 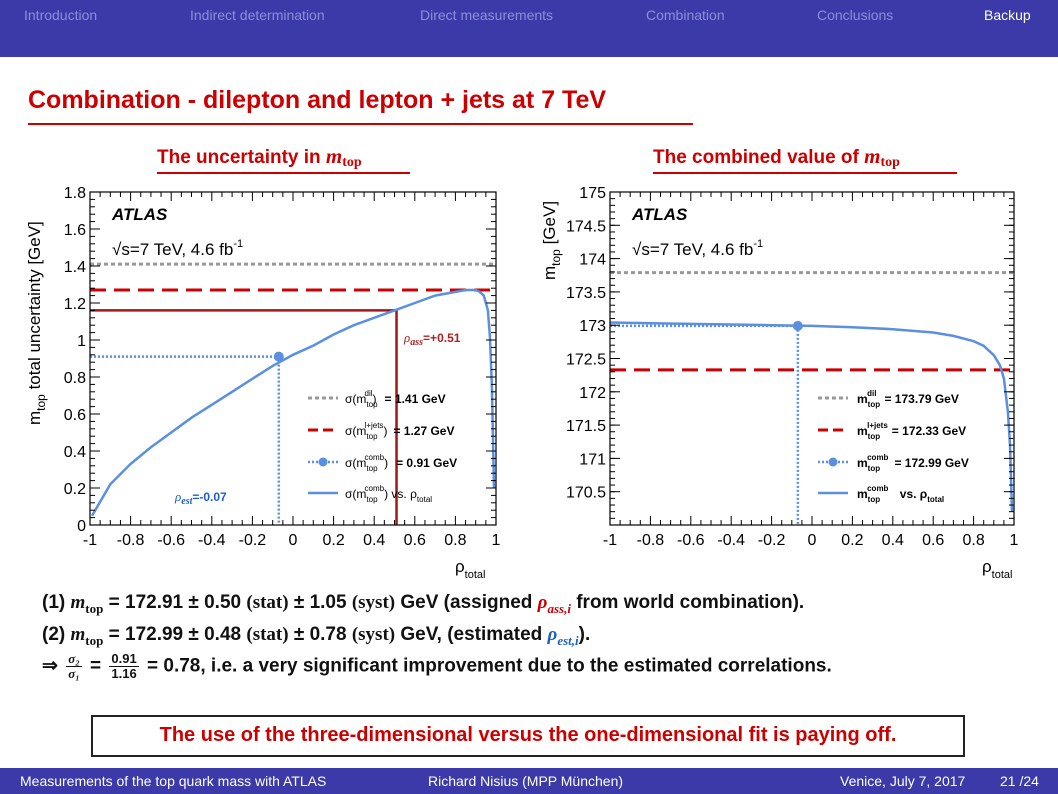 What do you see at coordinates (526, 781) in the screenshot?
I see `footer-author: Richard Nisius (MPP München)` at bounding box center [526, 781].